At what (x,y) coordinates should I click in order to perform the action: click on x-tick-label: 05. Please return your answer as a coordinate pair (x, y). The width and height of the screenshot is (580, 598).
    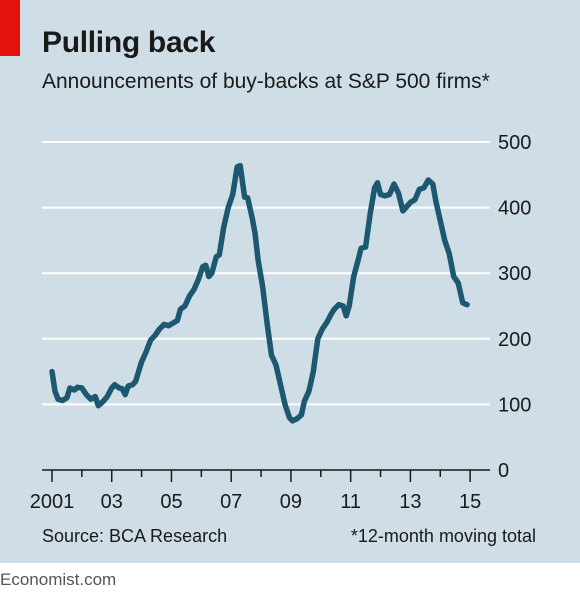
    Looking at the image, I should click on (171, 502).